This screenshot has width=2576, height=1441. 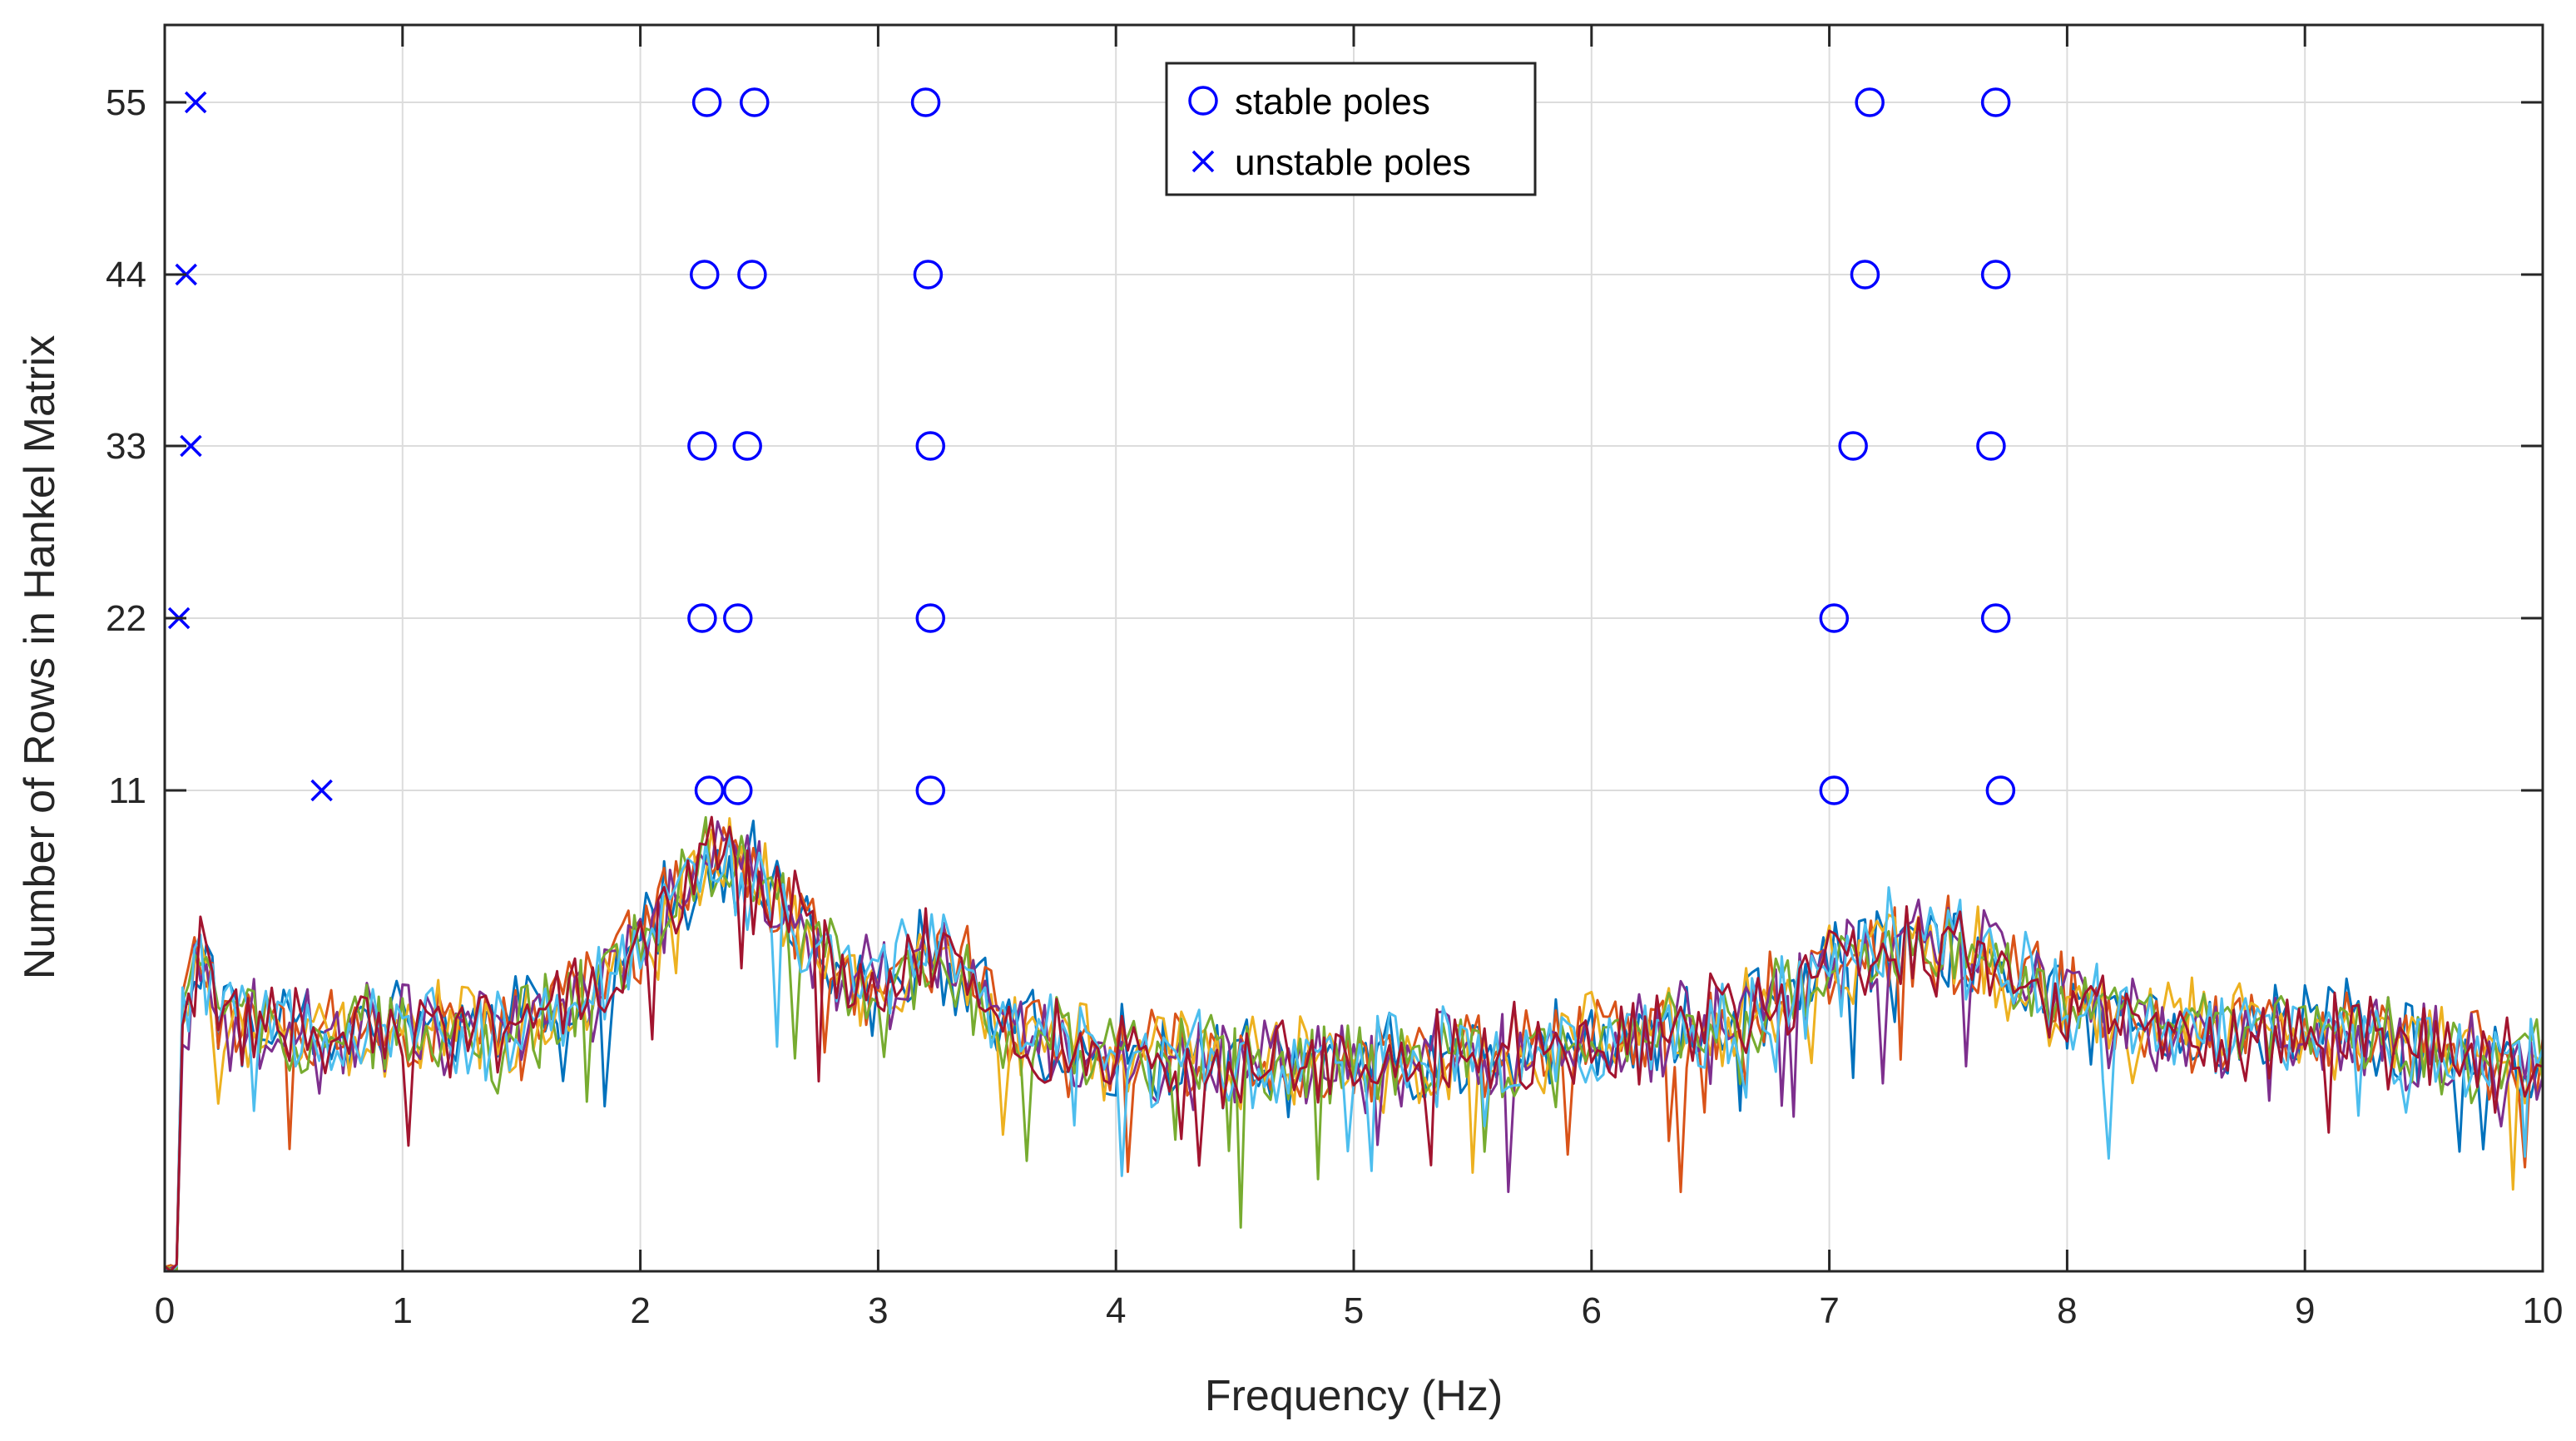 What do you see at coordinates (1203, 161) in the screenshot?
I see `legend-unstable-marker` at bounding box center [1203, 161].